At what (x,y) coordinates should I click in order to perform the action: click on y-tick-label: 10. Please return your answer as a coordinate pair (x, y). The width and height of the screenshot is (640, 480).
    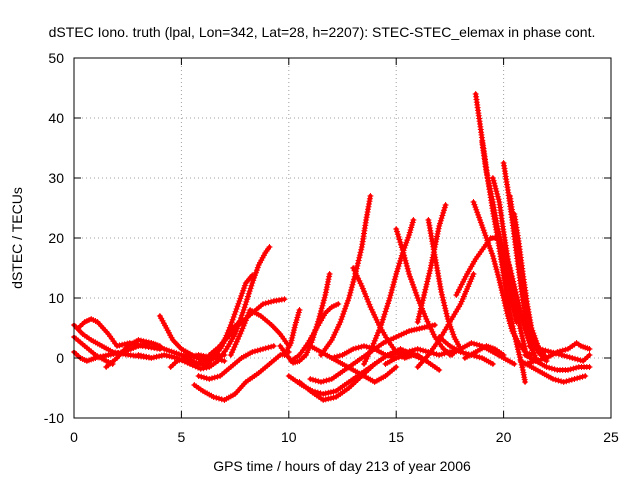
    Looking at the image, I should click on (56, 298).